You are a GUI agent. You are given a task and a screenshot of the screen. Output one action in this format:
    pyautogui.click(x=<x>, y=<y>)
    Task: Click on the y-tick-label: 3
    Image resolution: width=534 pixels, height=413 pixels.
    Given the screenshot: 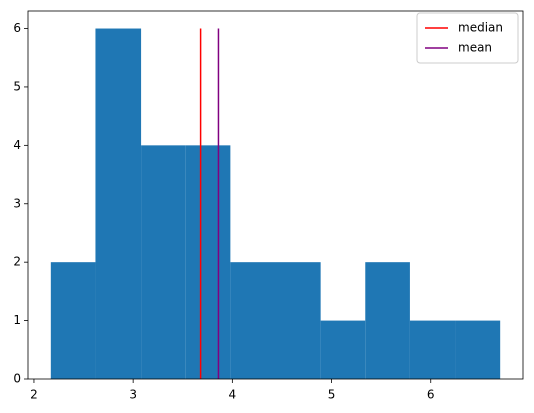 What is the action you would take?
    pyautogui.click(x=17, y=203)
    